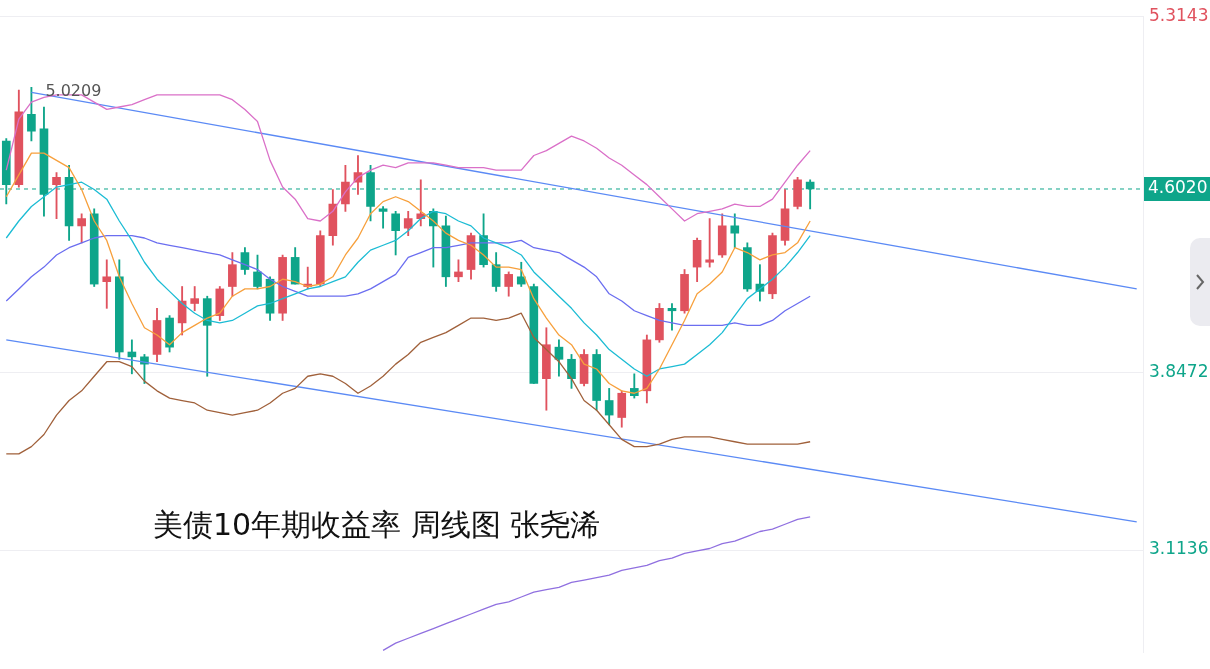  I want to click on annotation: 5.0209, so click(73, 90).